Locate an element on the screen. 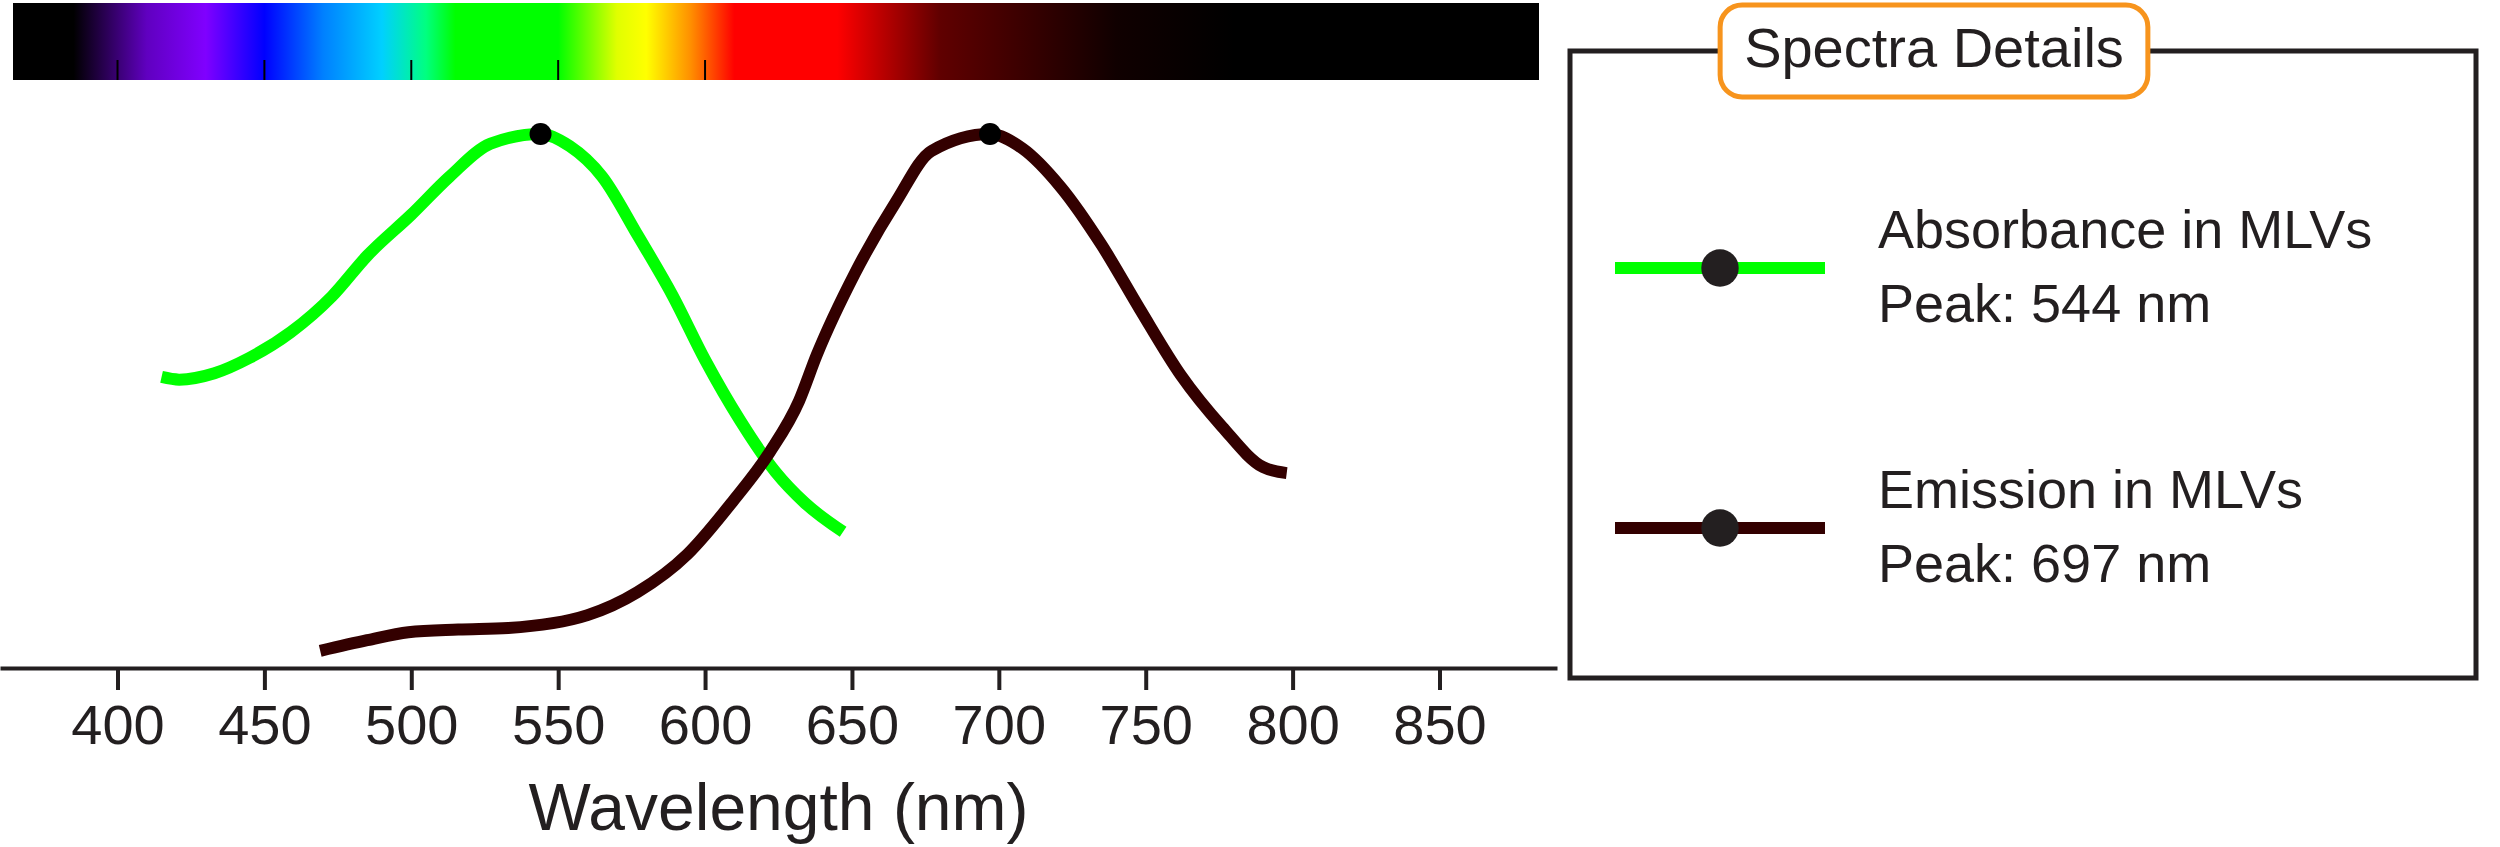 The height and width of the screenshot is (847, 2500). x-tick-label: 500 is located at coordinates (412, 724).